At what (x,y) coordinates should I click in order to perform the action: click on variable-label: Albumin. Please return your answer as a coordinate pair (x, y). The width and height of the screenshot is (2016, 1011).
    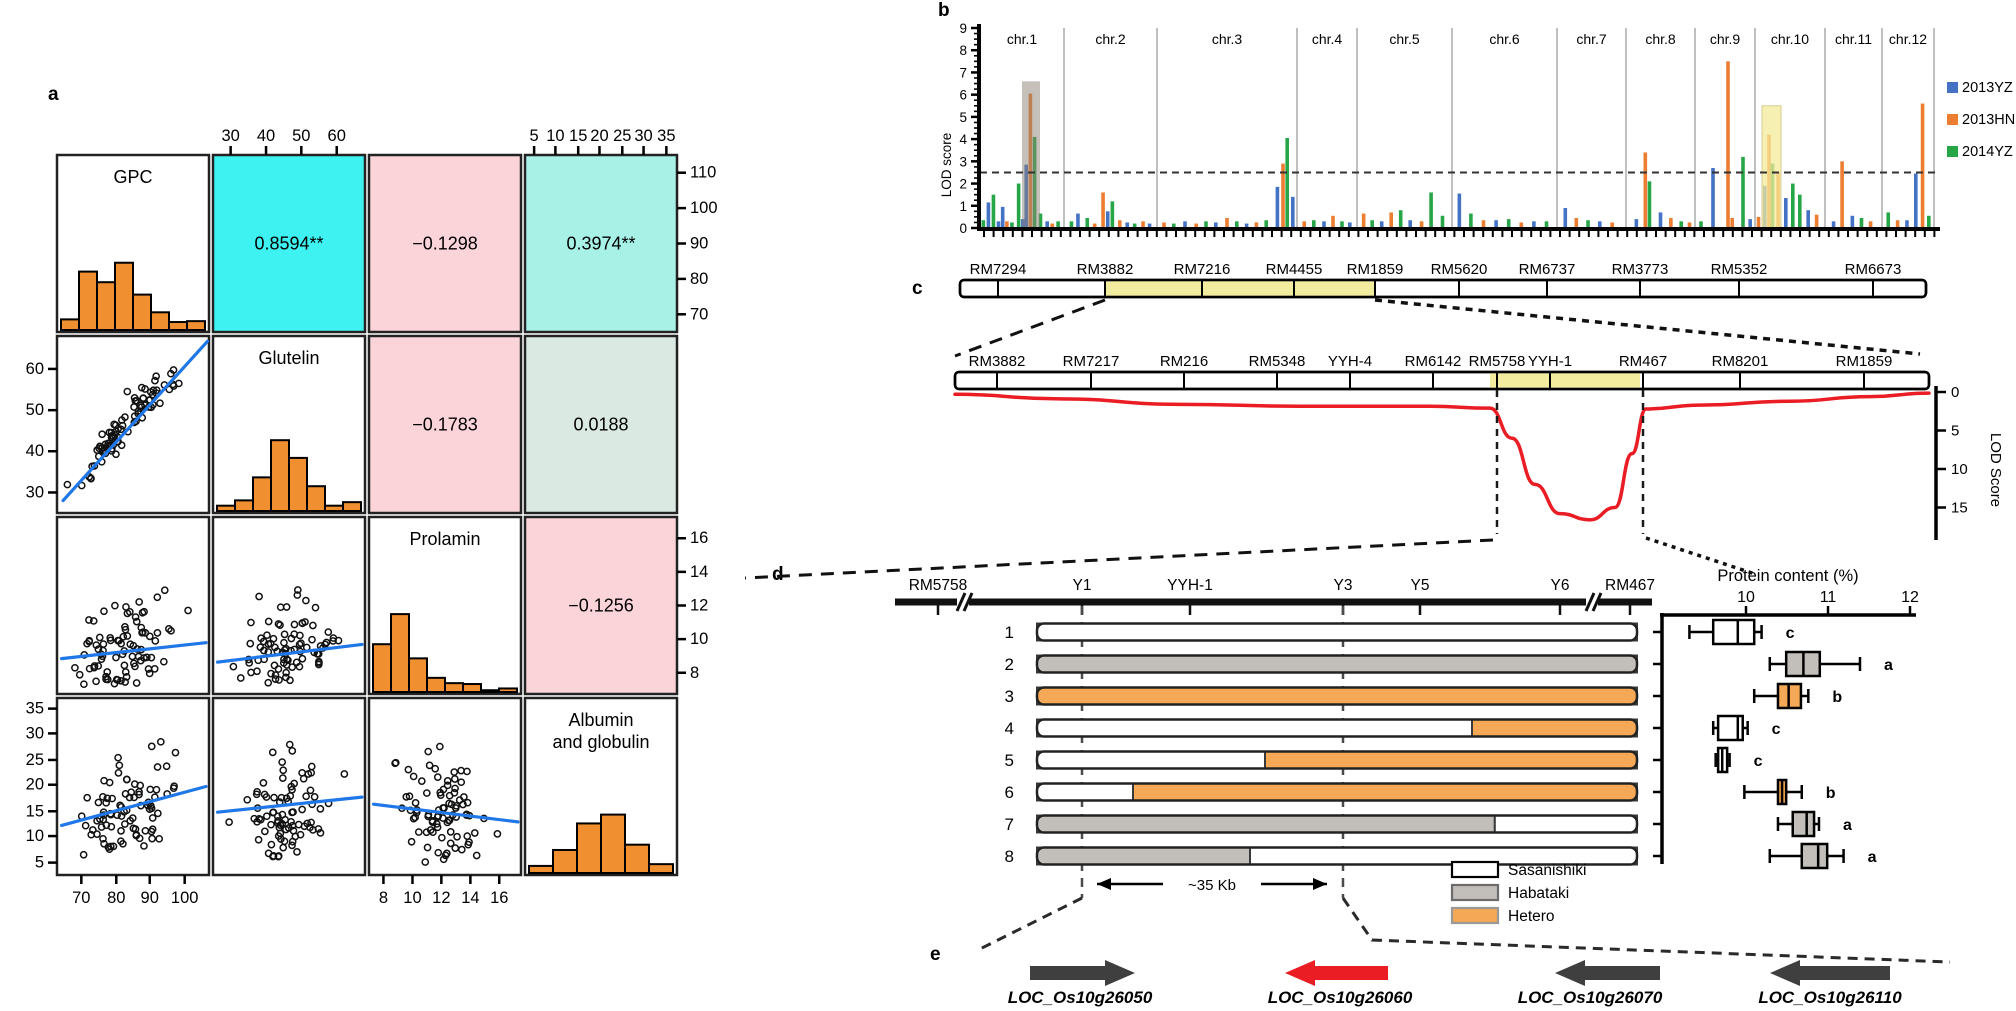
    Looking at the image, I should click on (600, 720).